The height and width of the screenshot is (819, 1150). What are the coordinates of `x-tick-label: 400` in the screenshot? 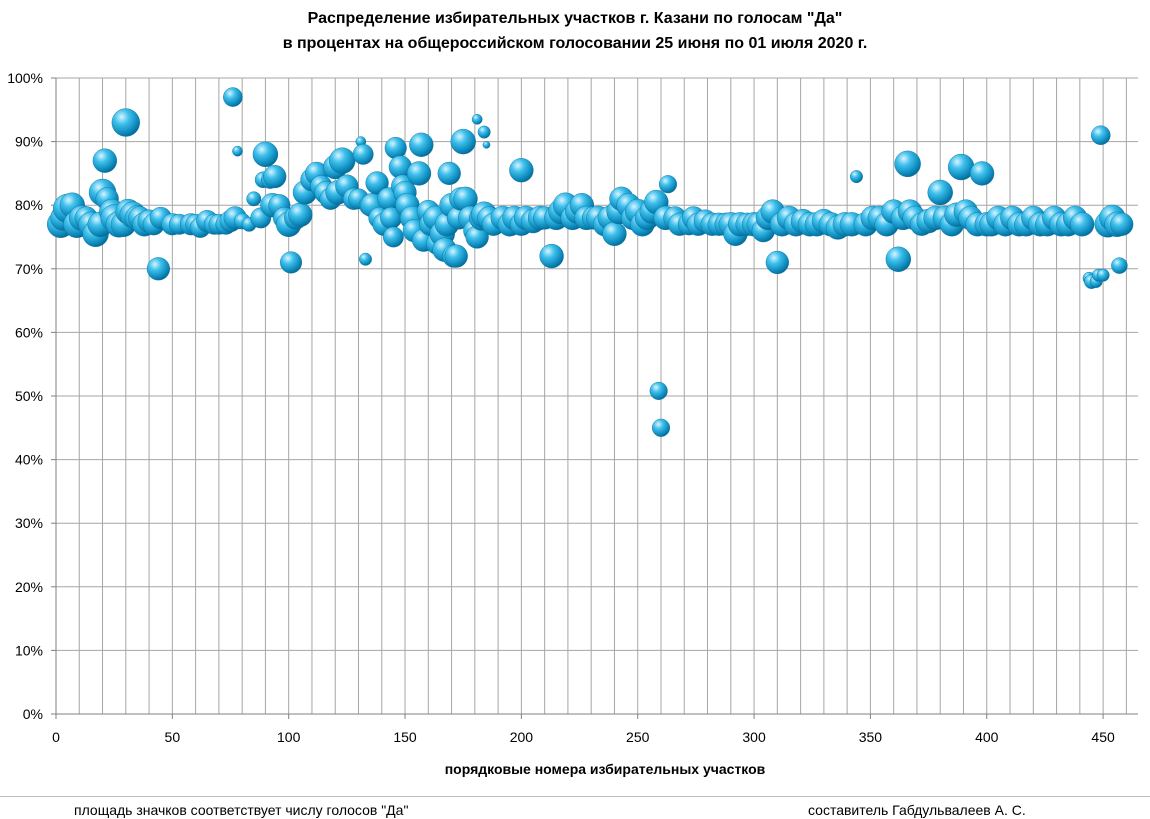 It's located at (987, 737).